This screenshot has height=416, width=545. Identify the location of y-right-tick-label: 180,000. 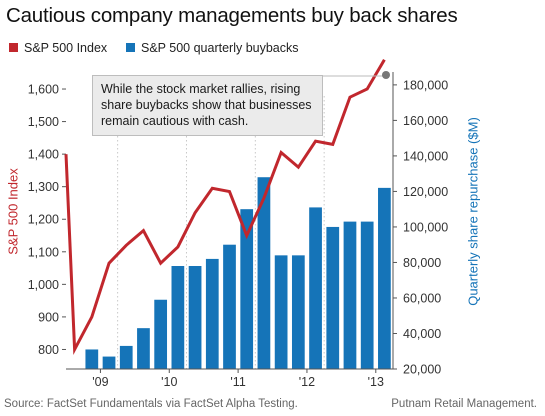
(425, 85).